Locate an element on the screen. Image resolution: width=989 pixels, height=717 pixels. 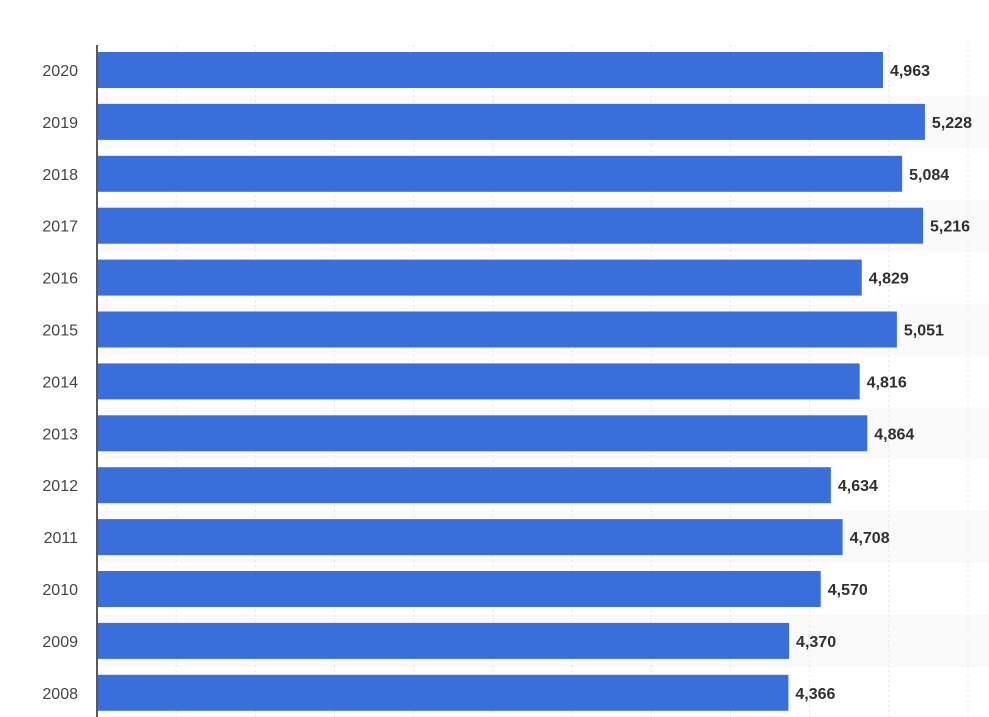
tick-label-2011: 2011 is located at coordinates (61, 538).